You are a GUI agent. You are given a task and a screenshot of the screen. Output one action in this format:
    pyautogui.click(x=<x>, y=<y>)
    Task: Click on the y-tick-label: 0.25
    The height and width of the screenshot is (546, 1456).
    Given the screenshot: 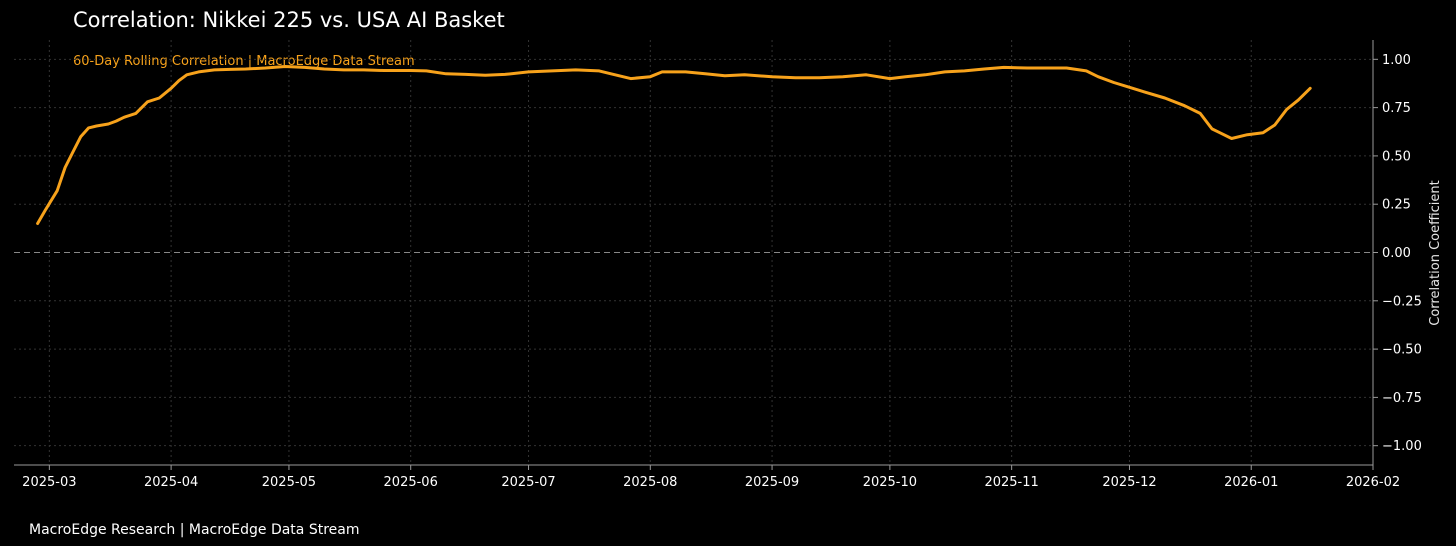 What is the action you would take?
    pyautogui.click(x=1396, y=205)
    